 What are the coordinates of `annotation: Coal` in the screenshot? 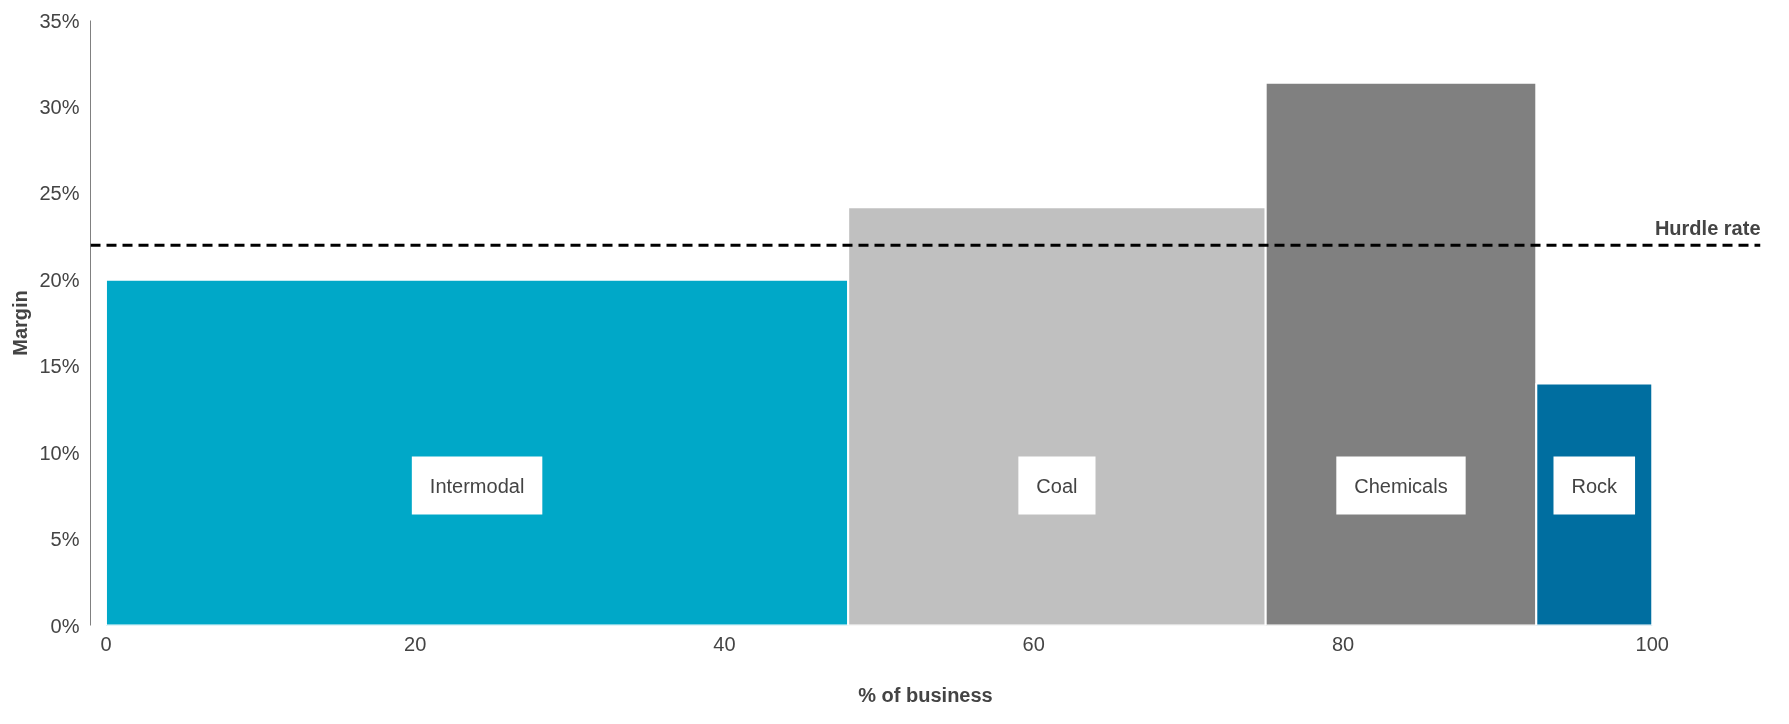 It's located at (1057, 485).